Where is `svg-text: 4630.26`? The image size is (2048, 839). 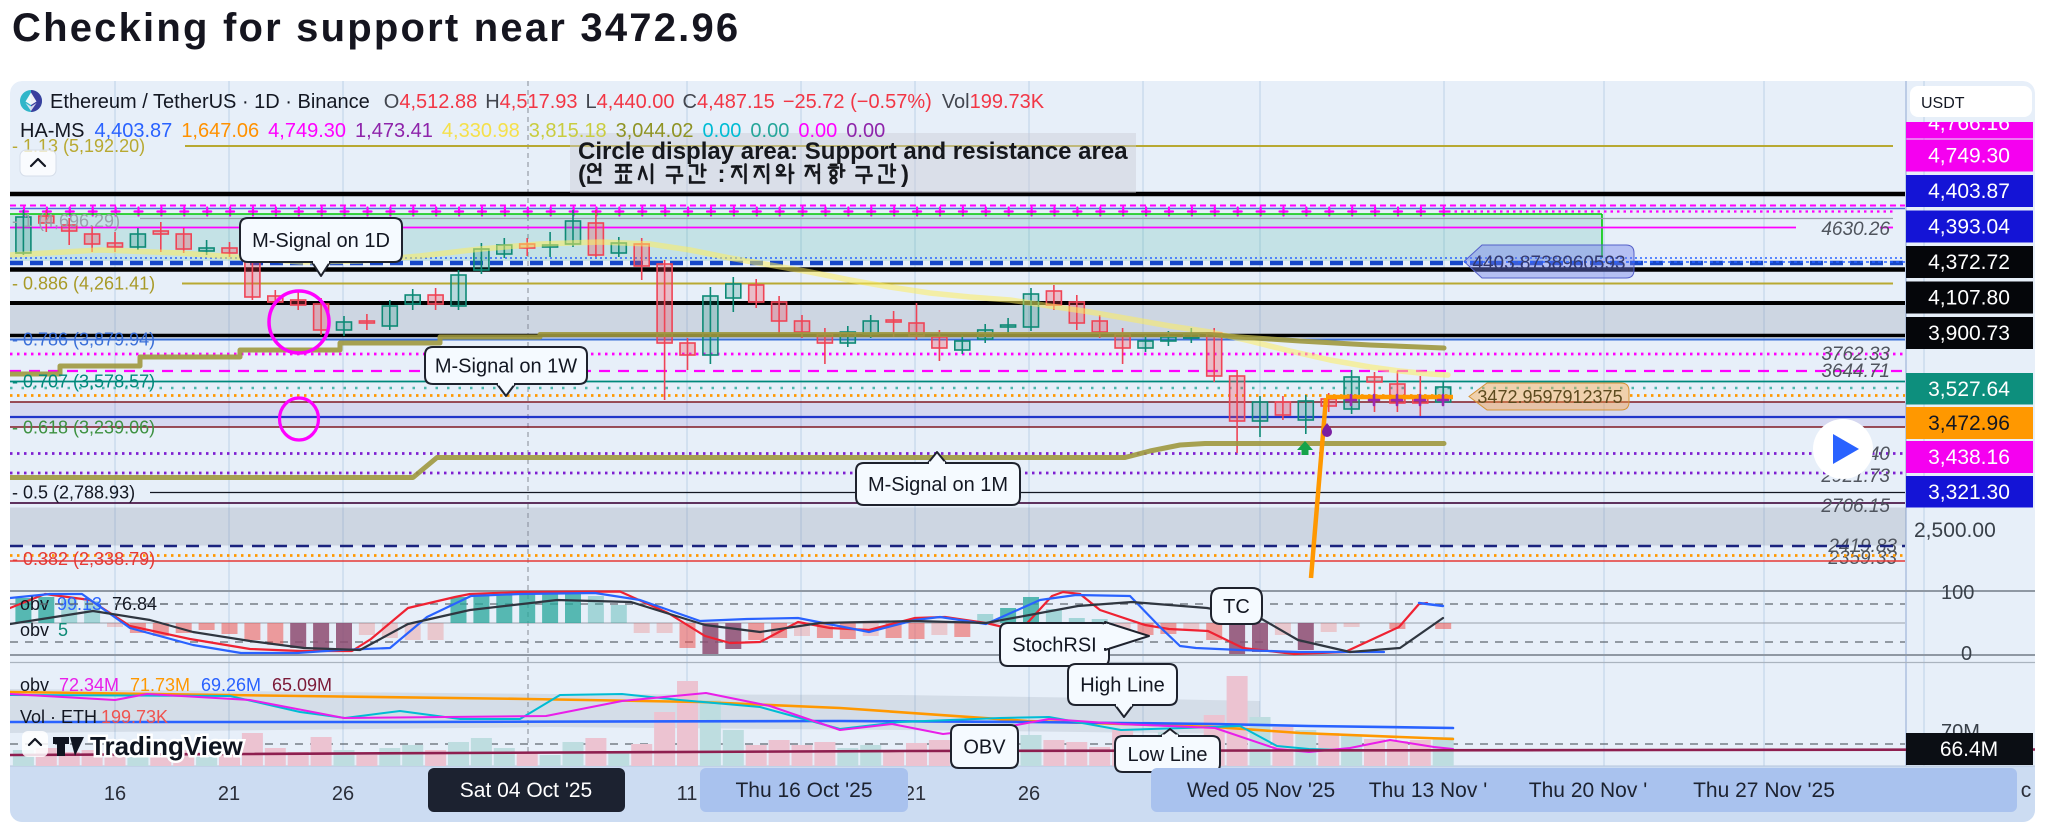 svg-text: 4630.26 is located at coordinates (1855, 229).